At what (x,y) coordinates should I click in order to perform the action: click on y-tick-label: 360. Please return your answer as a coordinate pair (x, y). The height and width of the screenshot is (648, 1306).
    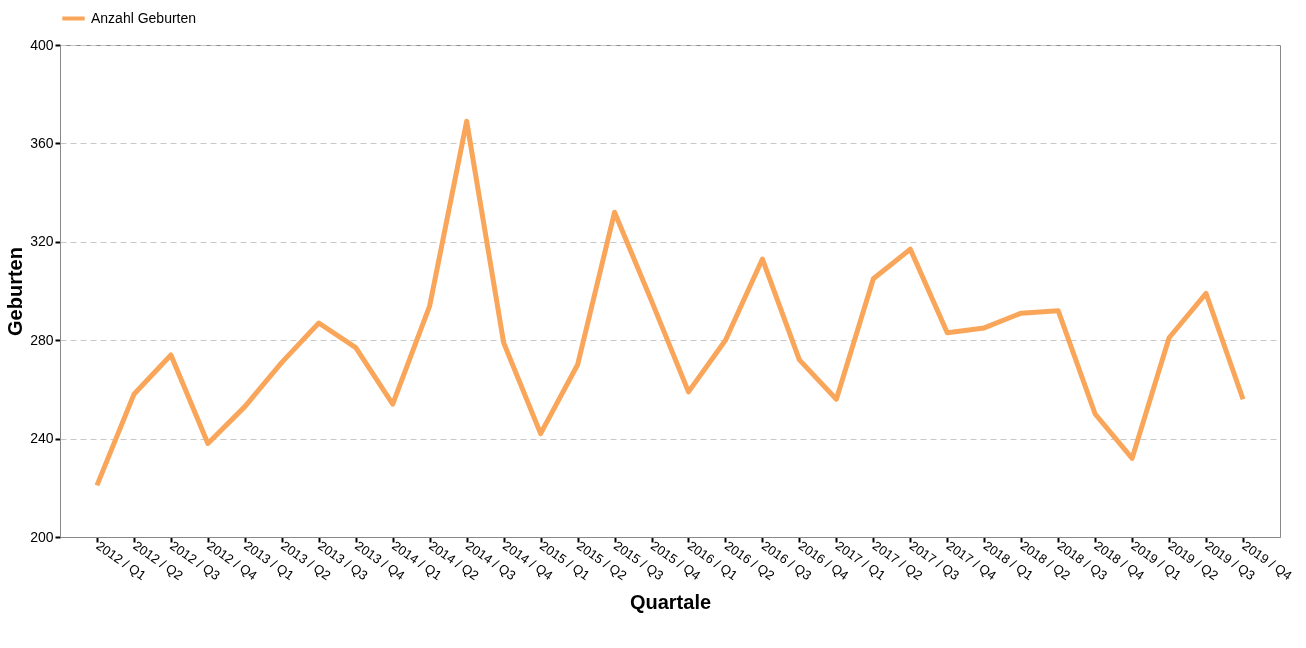
    Looking at the image, I should click on (42, 142).